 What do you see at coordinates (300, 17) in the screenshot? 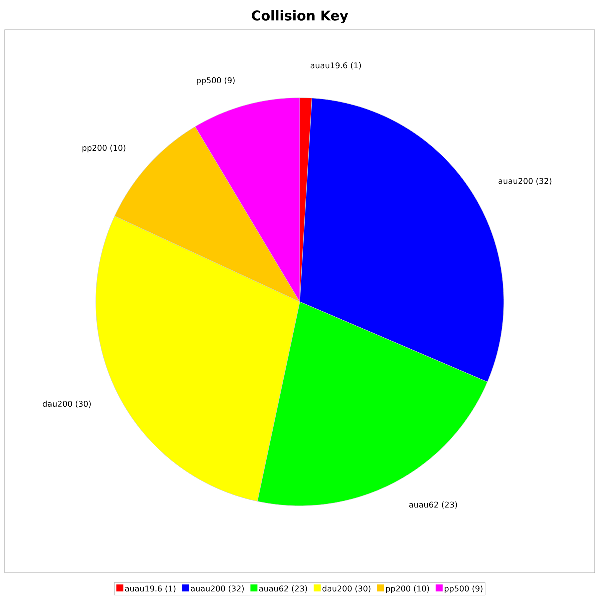
I see `chart-title: Collision Key` at bounding box center [300, 17].